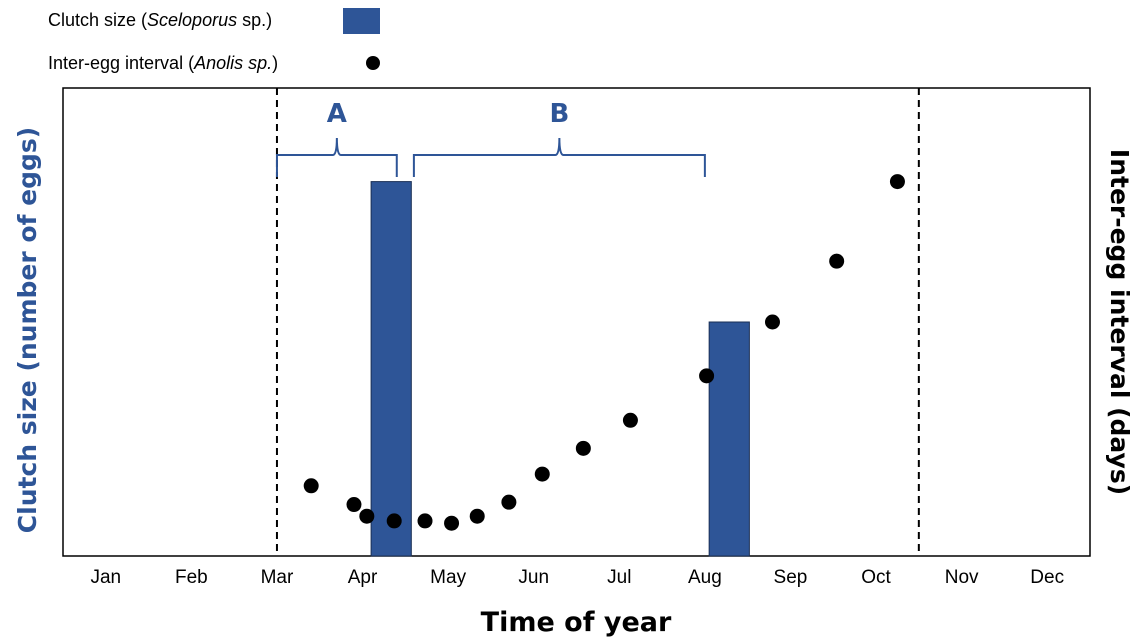 Image resolution: width=1134 pixels, height=641 pixels. I want to click on x-tick-oct: Oct, so click(876, 577).